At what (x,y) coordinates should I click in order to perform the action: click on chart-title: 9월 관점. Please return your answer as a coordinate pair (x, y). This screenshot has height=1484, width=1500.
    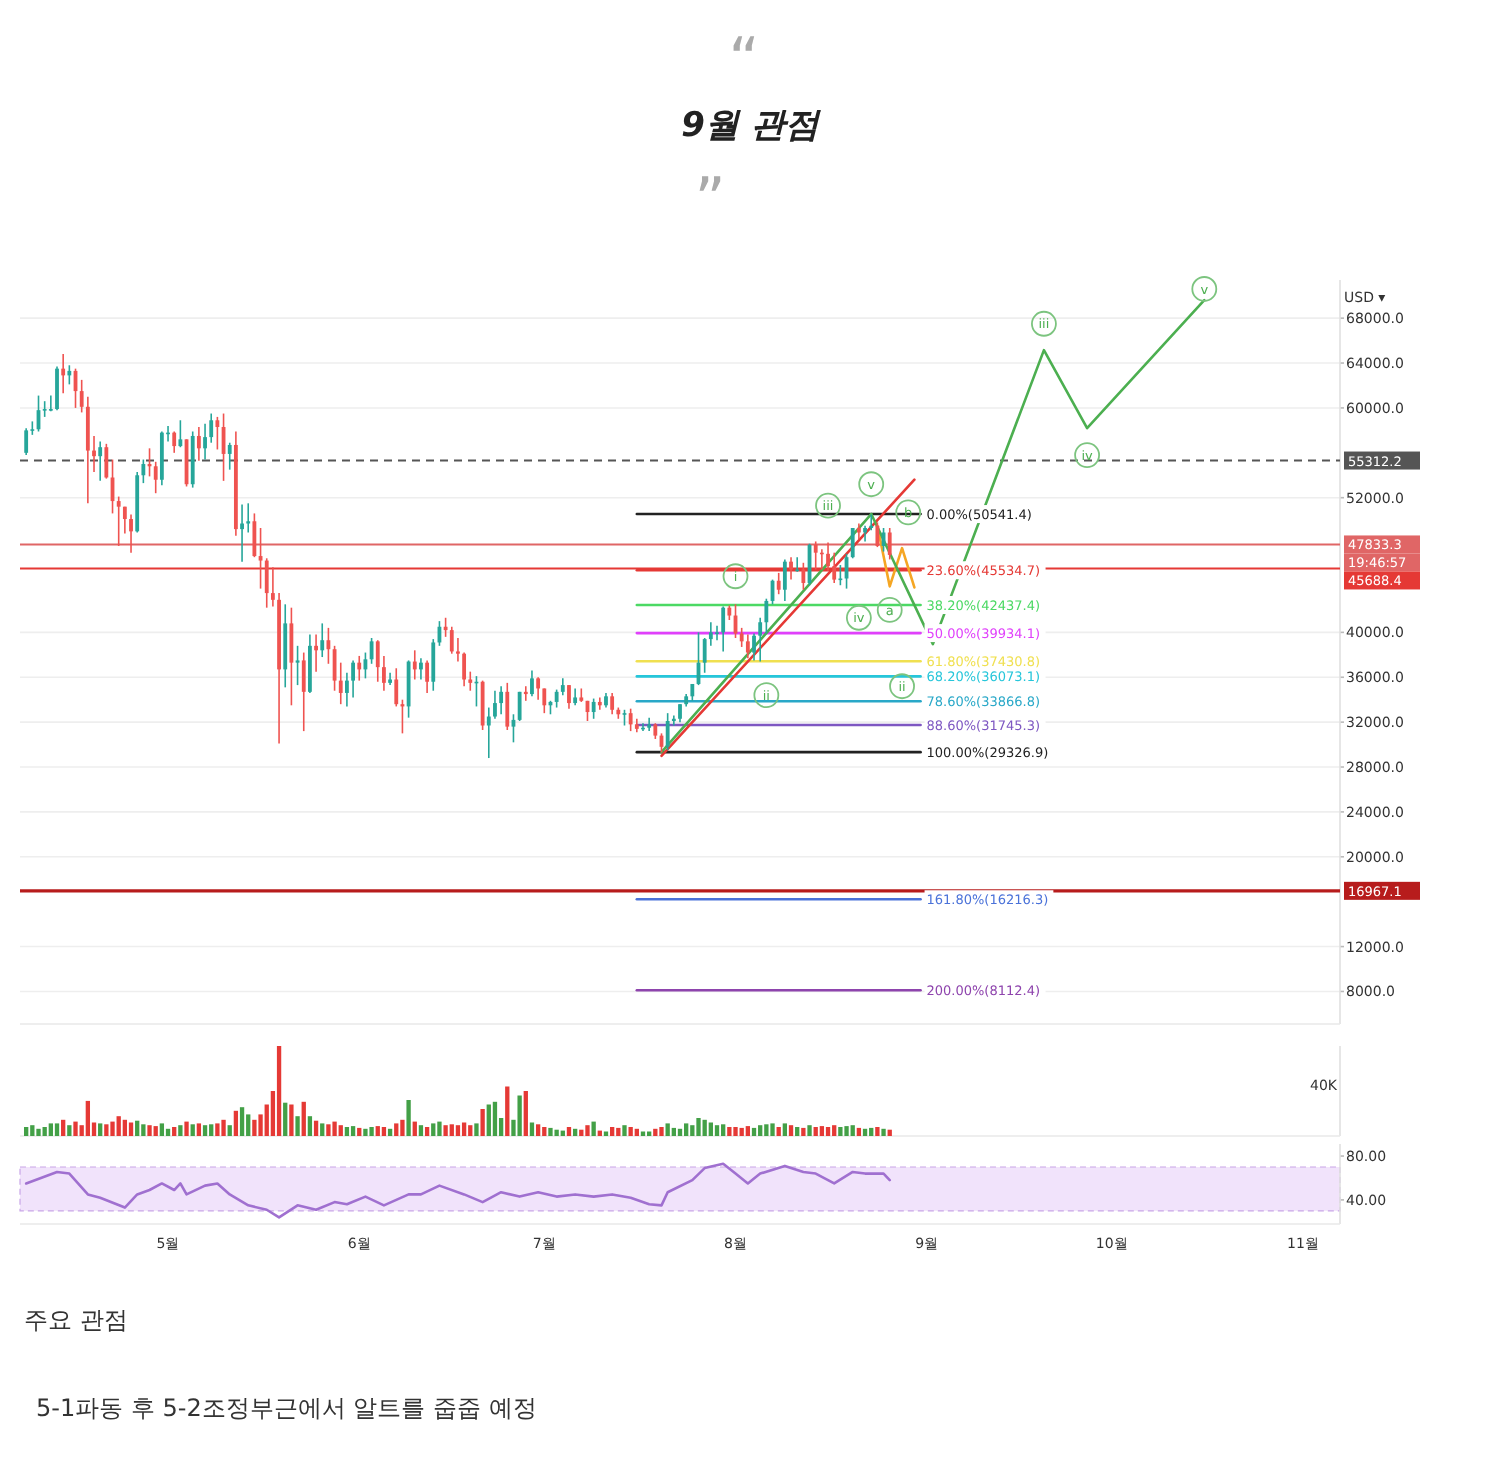
    Looking at the image, I should click on (751, 126).